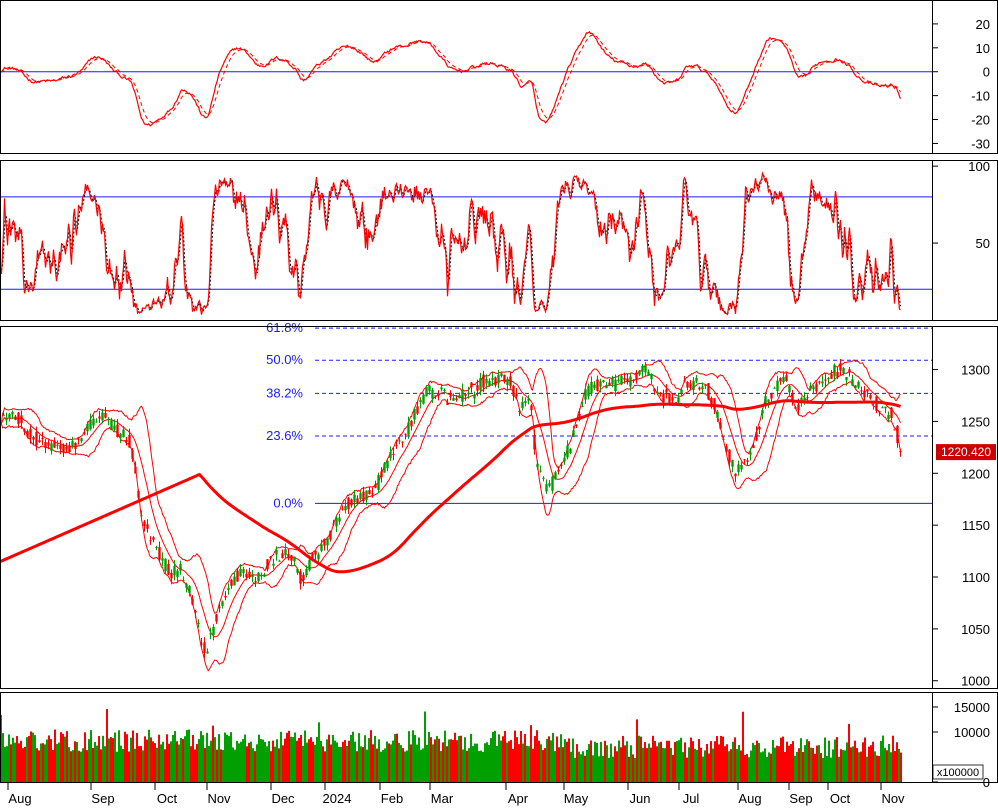 Image resolution: width=998 pixels, height=811 pixels. What do you see at coordinates (284, 392) in the screenshot?
I see `fib-level-label: 38.2%` at bounding box center [284, 392].